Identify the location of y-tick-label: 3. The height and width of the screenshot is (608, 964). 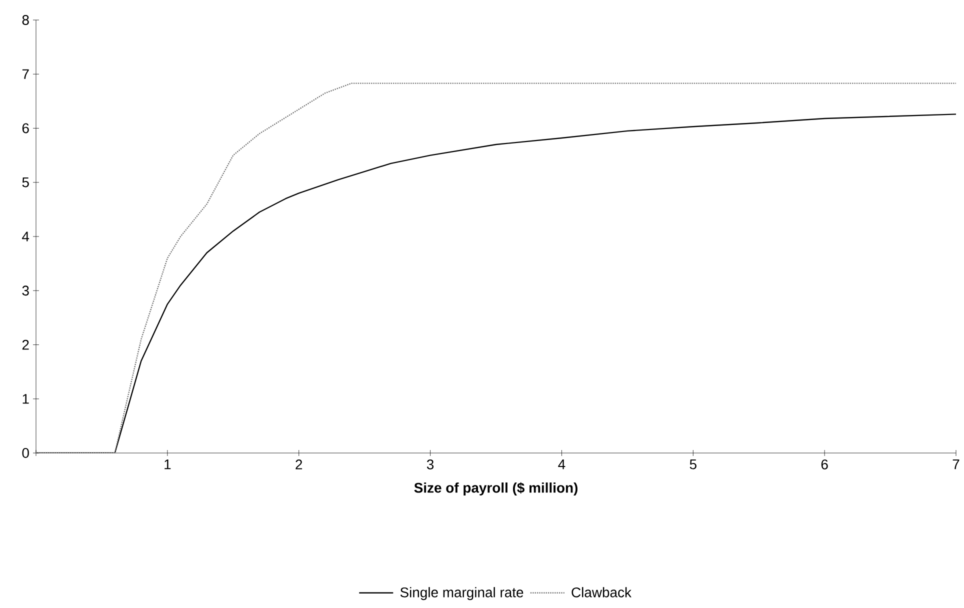
(25, 291).